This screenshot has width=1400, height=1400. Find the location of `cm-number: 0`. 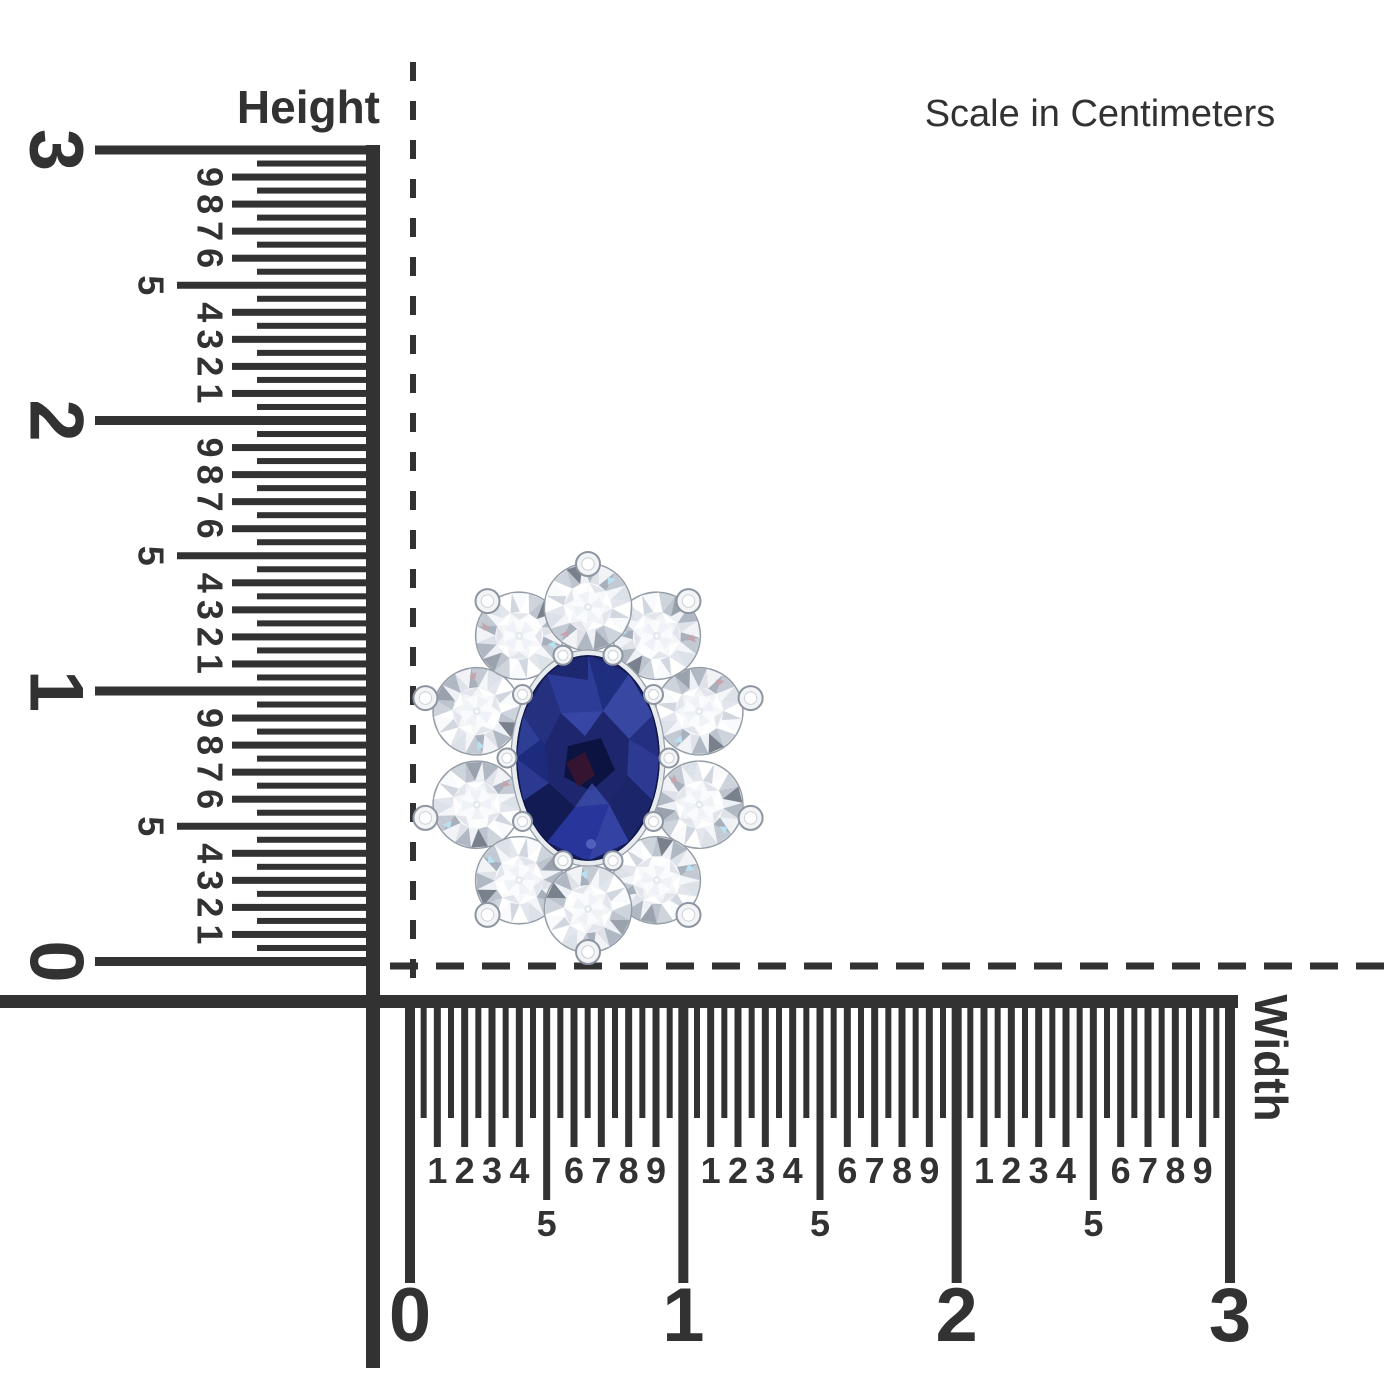

cm-number: 0 is located at coordinates (410, 1315).